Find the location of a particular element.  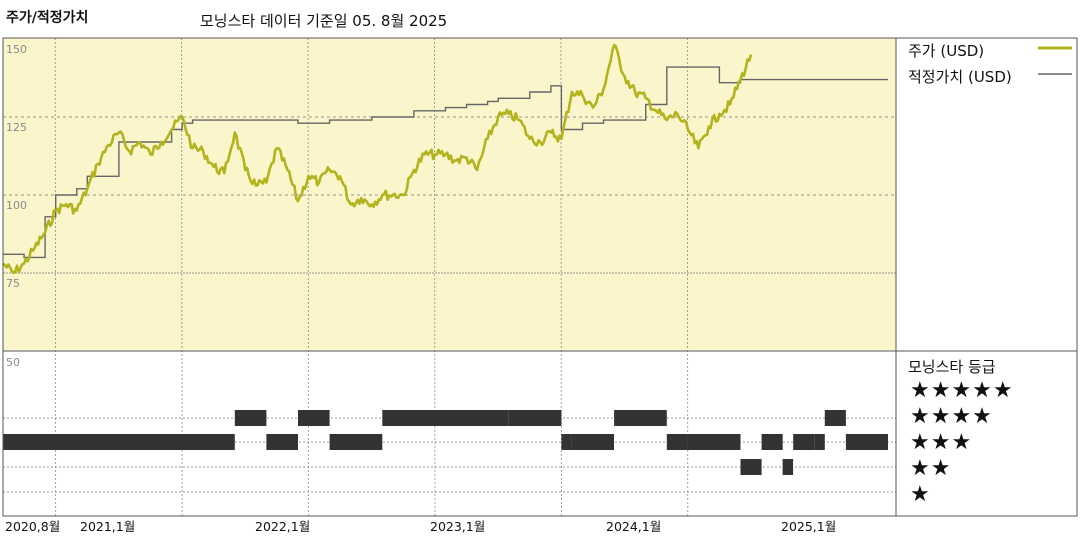

x-tick-label: 2020,8월 is located at coordinates (33, 526).